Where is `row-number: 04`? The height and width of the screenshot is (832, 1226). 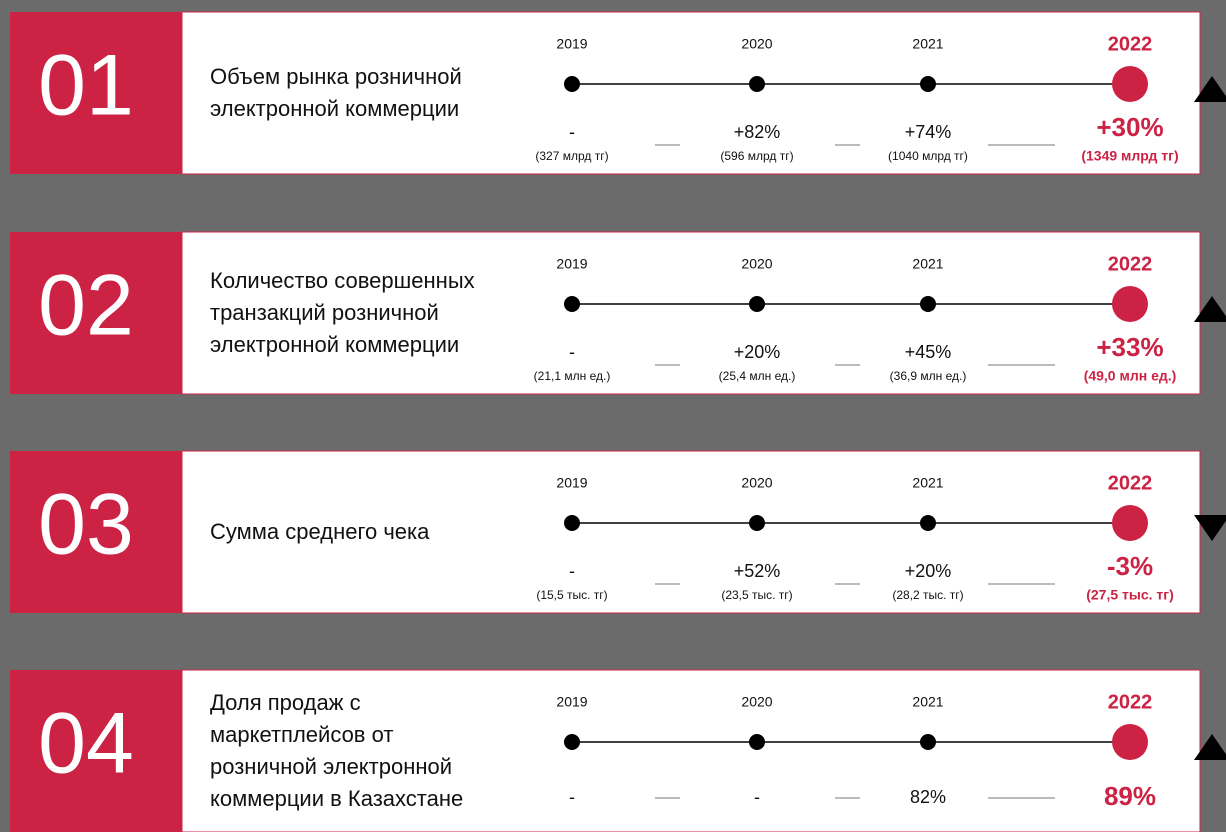
row-number: 04 is located at coordinates (86, 744).